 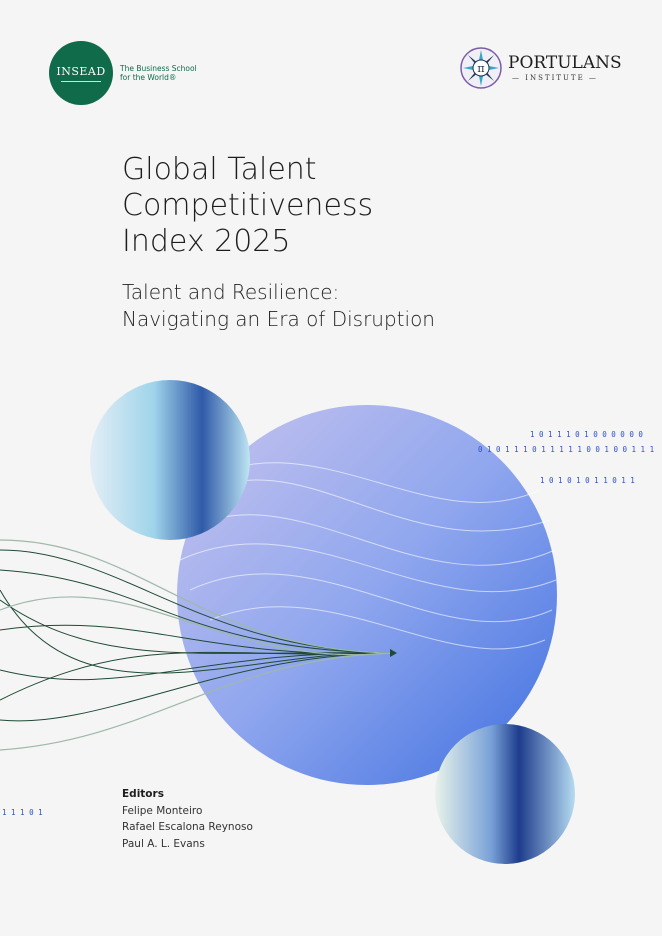 I want to click on report-title: Global Talent Competitiveness Index 2025, so click(x=322, y=206).